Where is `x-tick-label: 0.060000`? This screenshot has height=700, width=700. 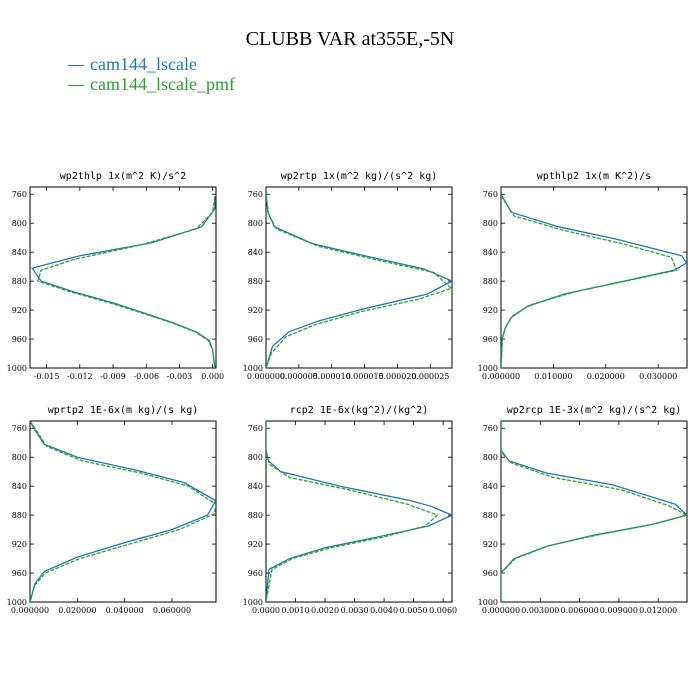
x-tick-label: 0.060000 is located at coordinates (172, 610).